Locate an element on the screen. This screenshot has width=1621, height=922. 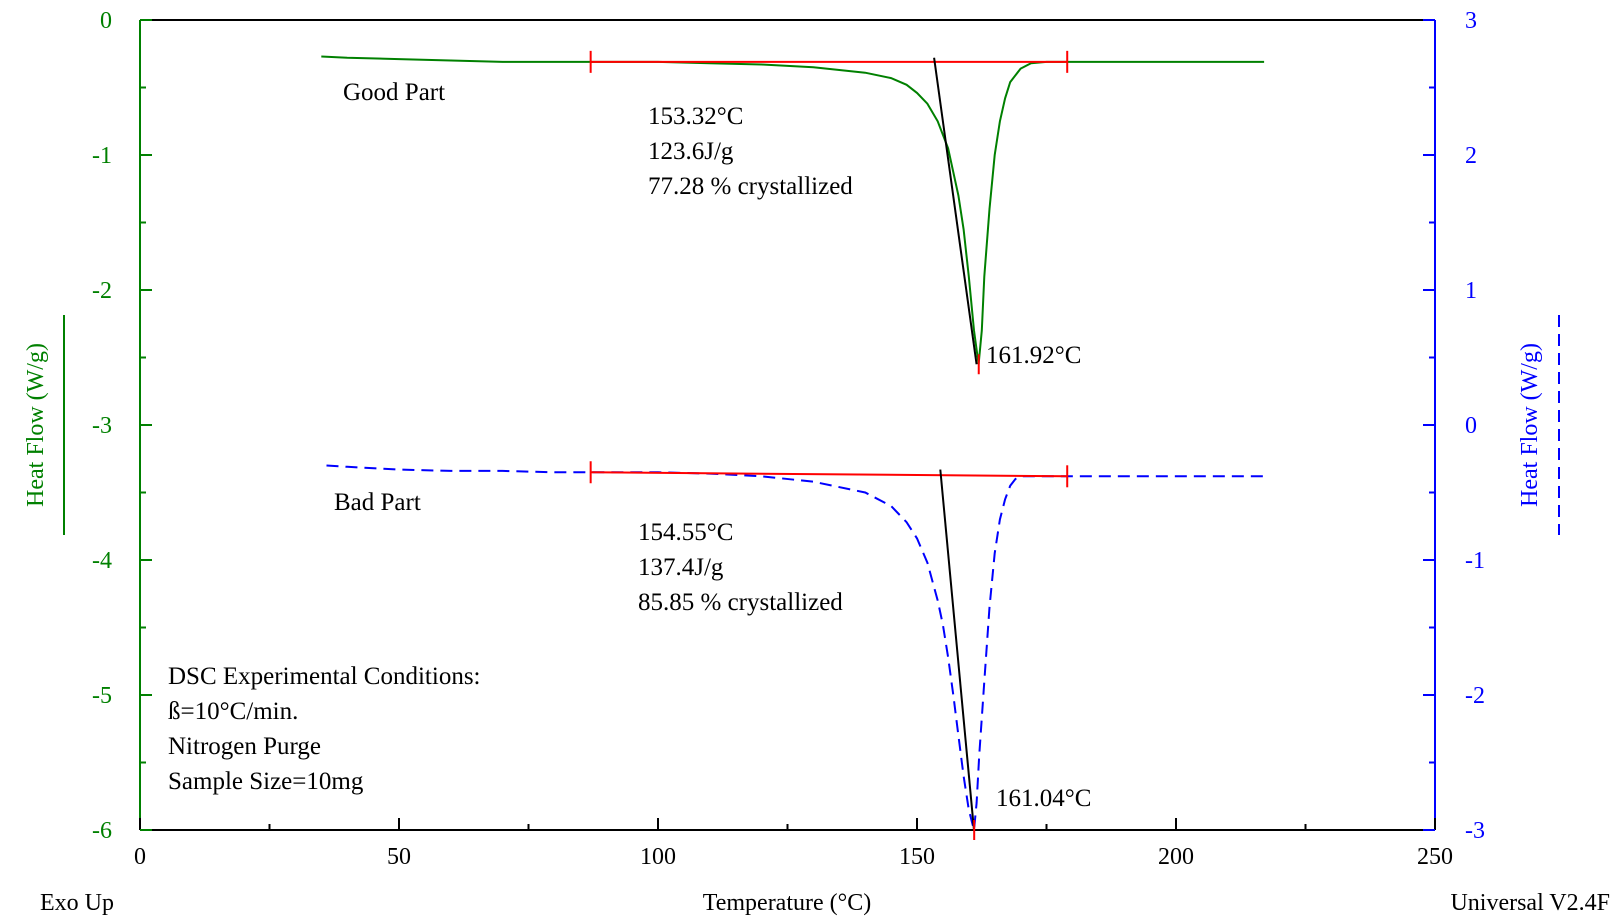
left-axis-title: Heat Flow (W/g) is located at coordinates (44, 425).